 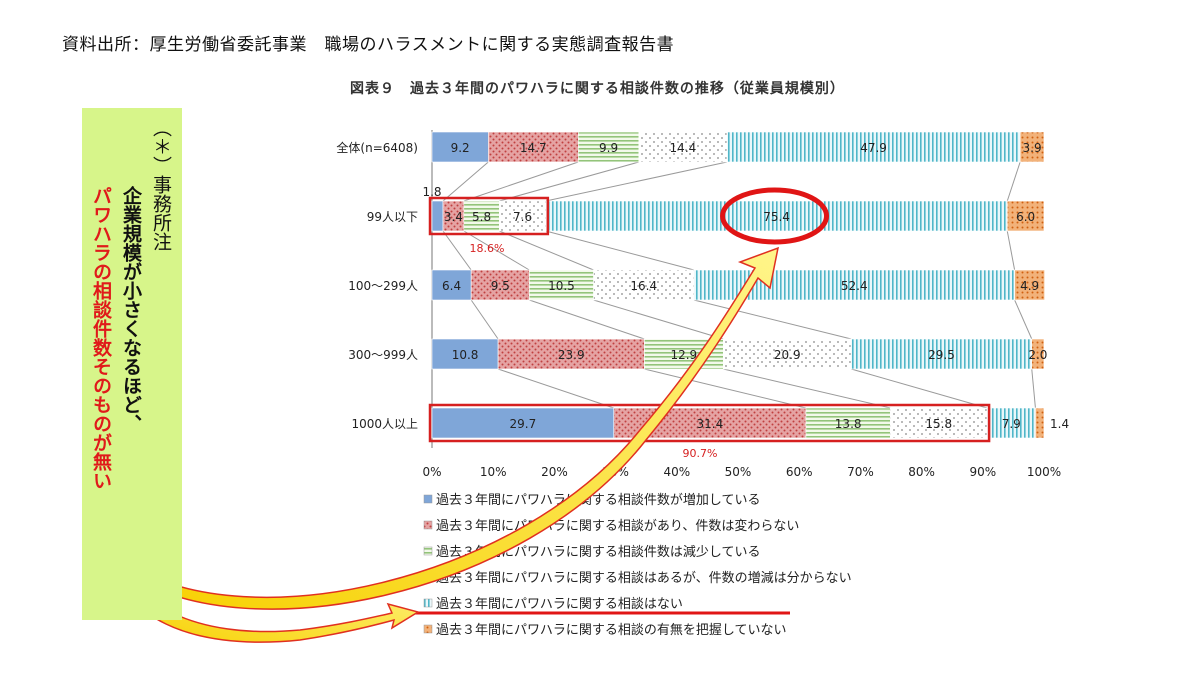 I want to click on segment-value-label: 2.0, so click(x=1037, y=355).